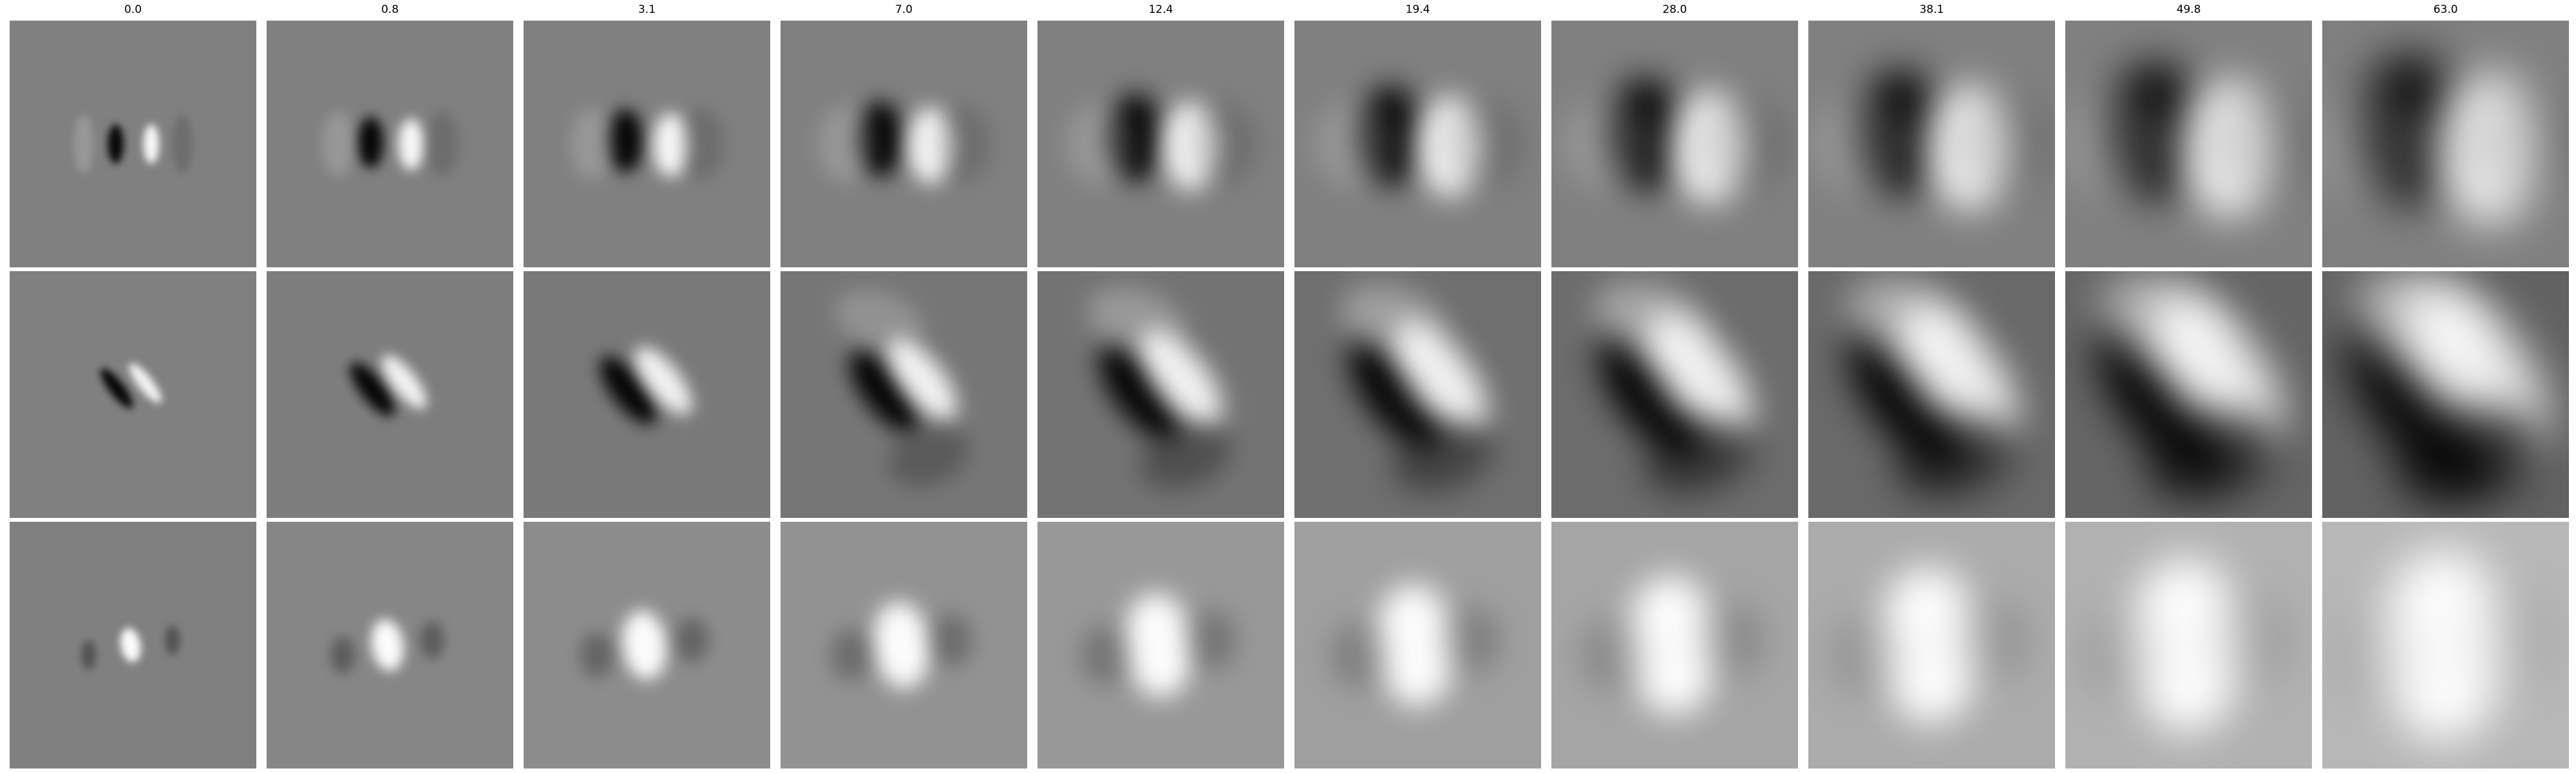 The width and height of the screenshot is (2576, 773). I want to click on column-title: 12.4, so click(1160, 9).